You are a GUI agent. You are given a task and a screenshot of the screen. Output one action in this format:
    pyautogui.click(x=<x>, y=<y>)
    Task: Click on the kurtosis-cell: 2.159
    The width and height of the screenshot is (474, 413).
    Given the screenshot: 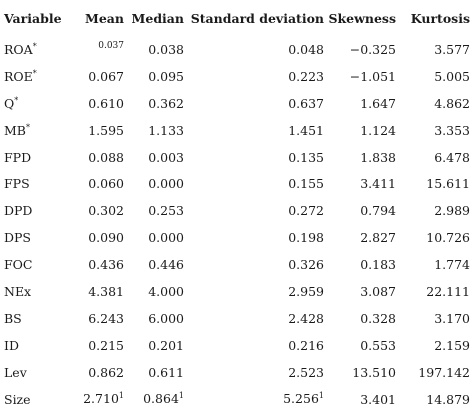 What is the action you would take?
    pyautogui.click(x=452, y=345)
    